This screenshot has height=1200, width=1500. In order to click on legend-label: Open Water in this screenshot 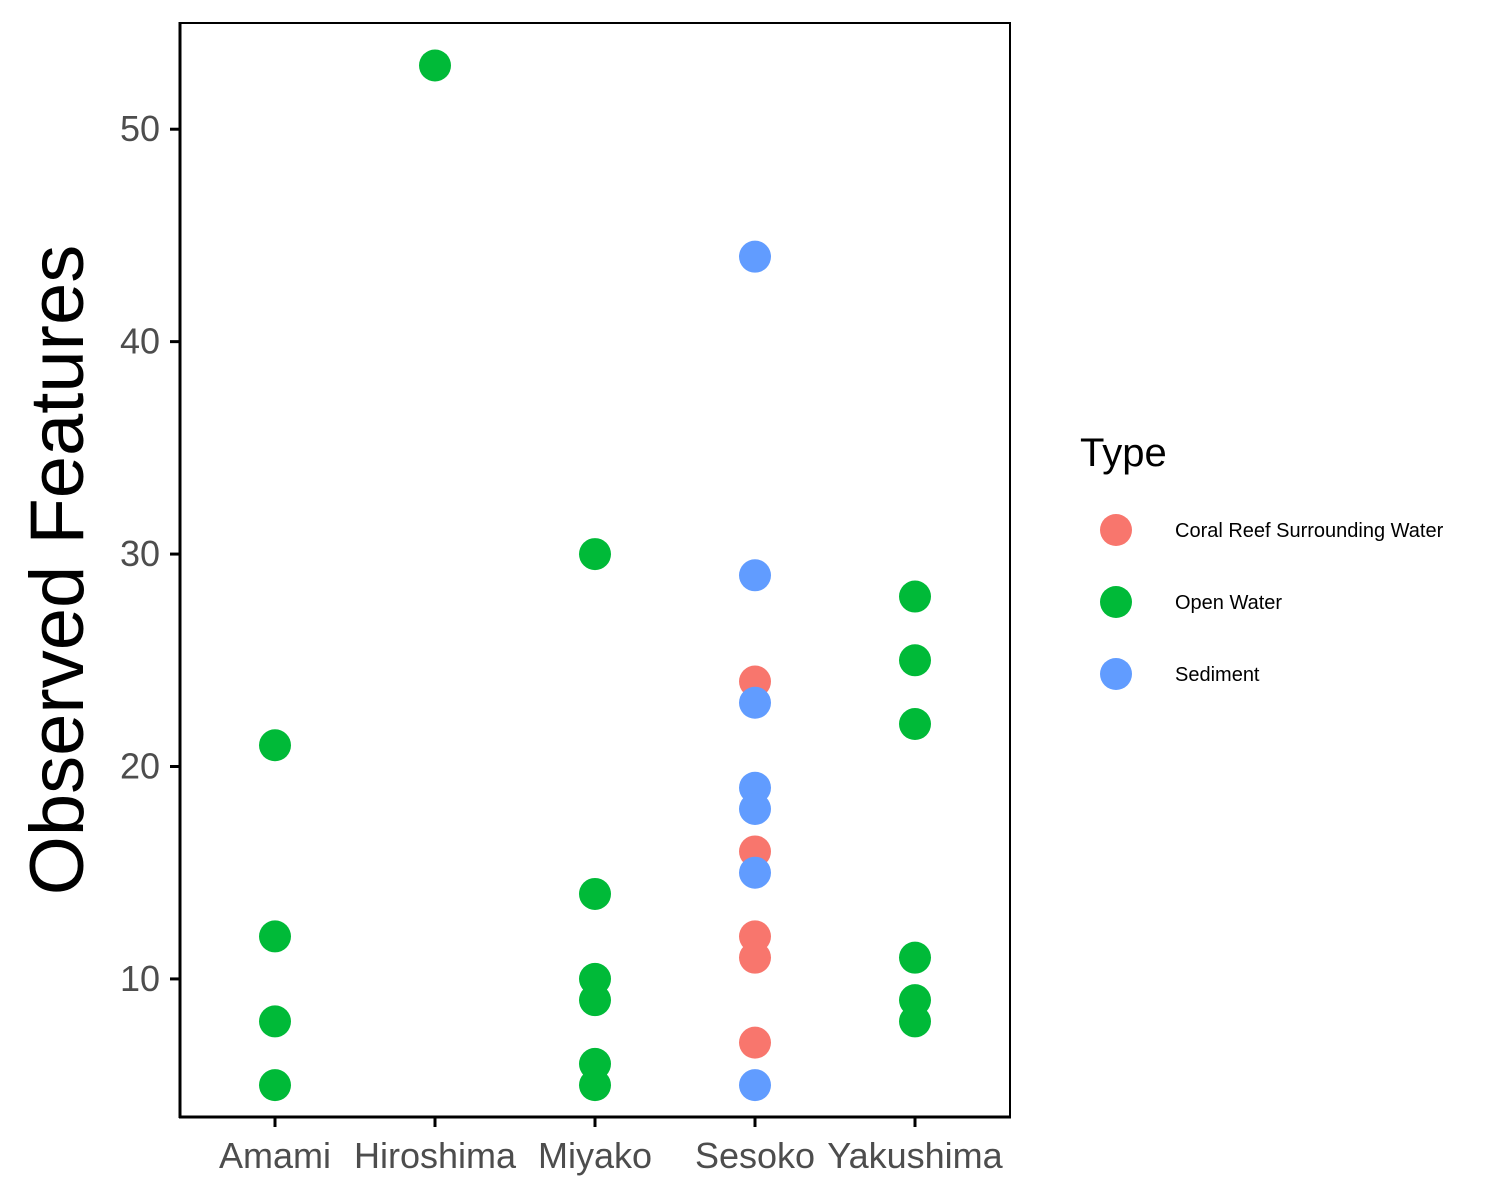, I will do `click(1228, 603)`.